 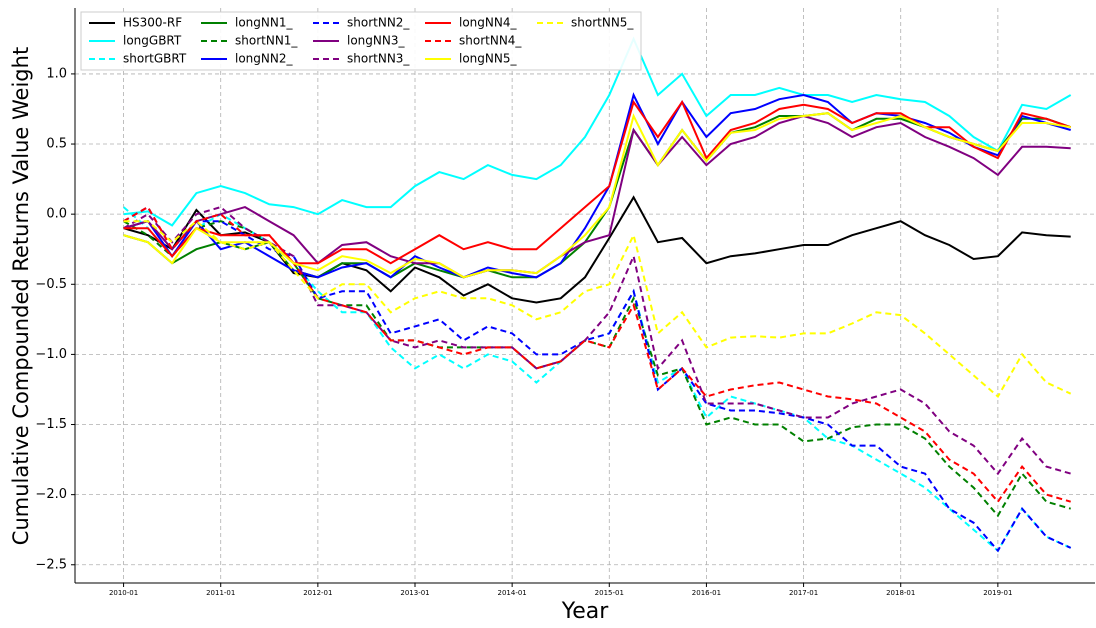 I want to click on legend-label: shortNN2_, so click(x=378, y=23).